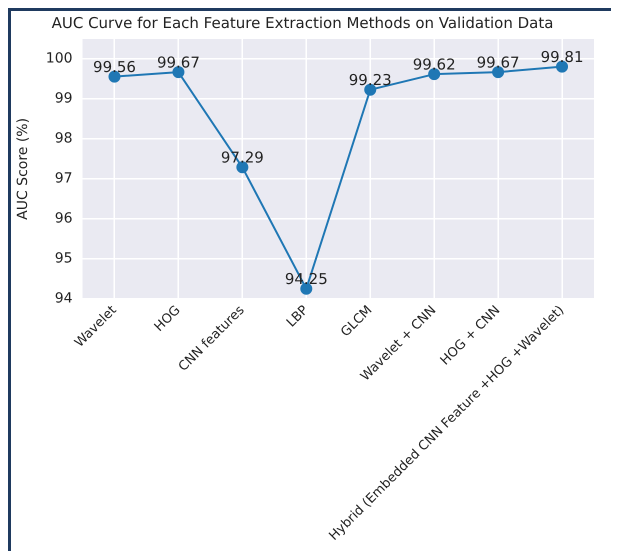 This screenshot has width=621, height=558. What do you see at coordinates (114, 67) in the screenshot?
I see `data-label: 99.56` at bounding box center [114, 67].